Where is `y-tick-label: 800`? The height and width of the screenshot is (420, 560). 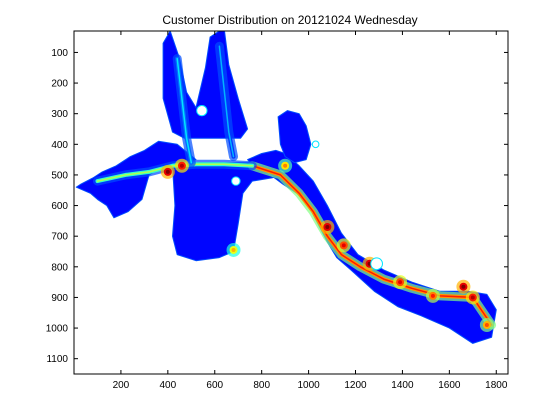 y-tick-label: 800 is located at coordinates (59, 267).